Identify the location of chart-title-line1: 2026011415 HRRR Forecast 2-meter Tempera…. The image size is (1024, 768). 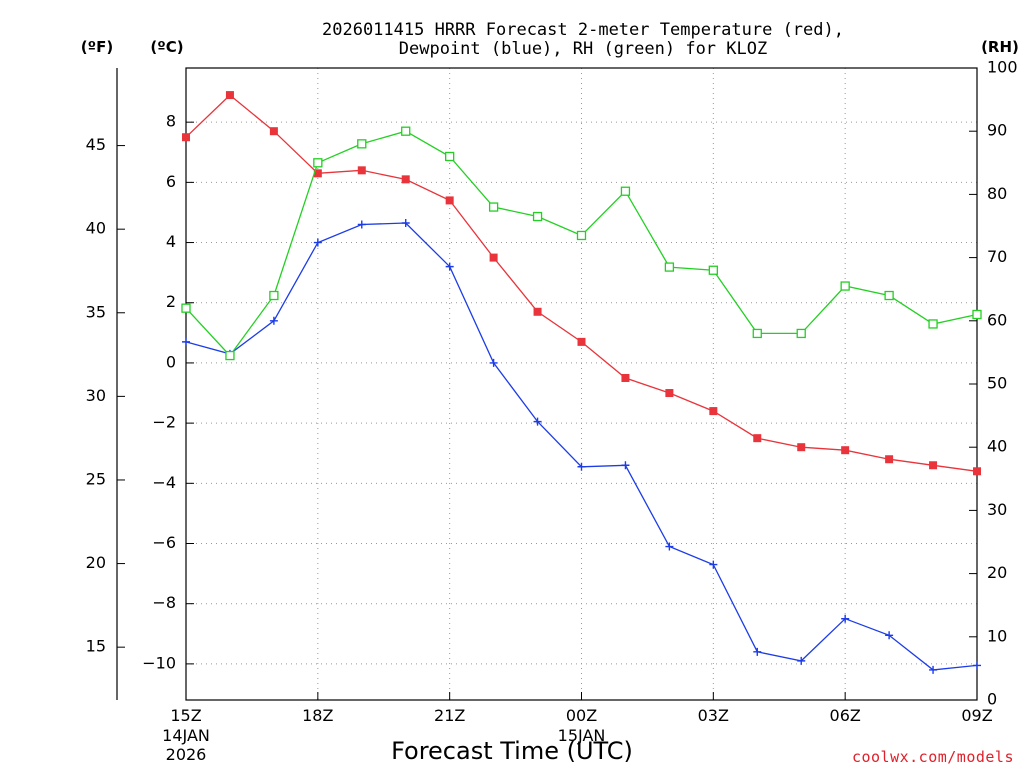
(583, 30).